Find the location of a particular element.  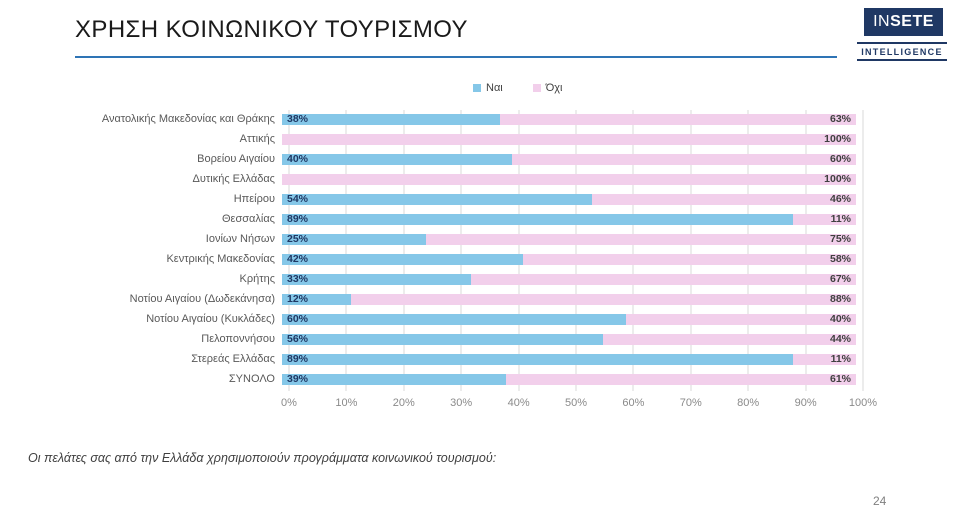

logo-text-light: IN is located at coordinates (882, 21).